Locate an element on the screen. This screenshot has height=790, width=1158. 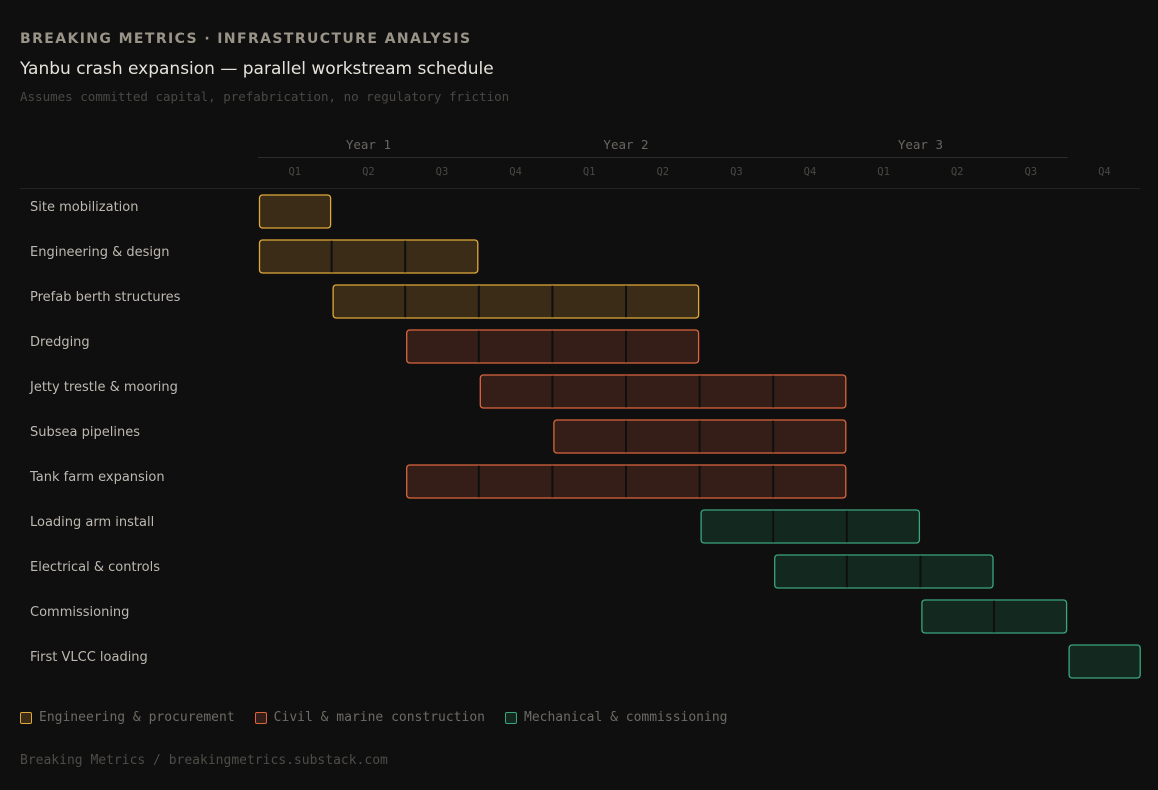
legend-item-civil: Civil & marine construction is located at coordinates (369, 717).